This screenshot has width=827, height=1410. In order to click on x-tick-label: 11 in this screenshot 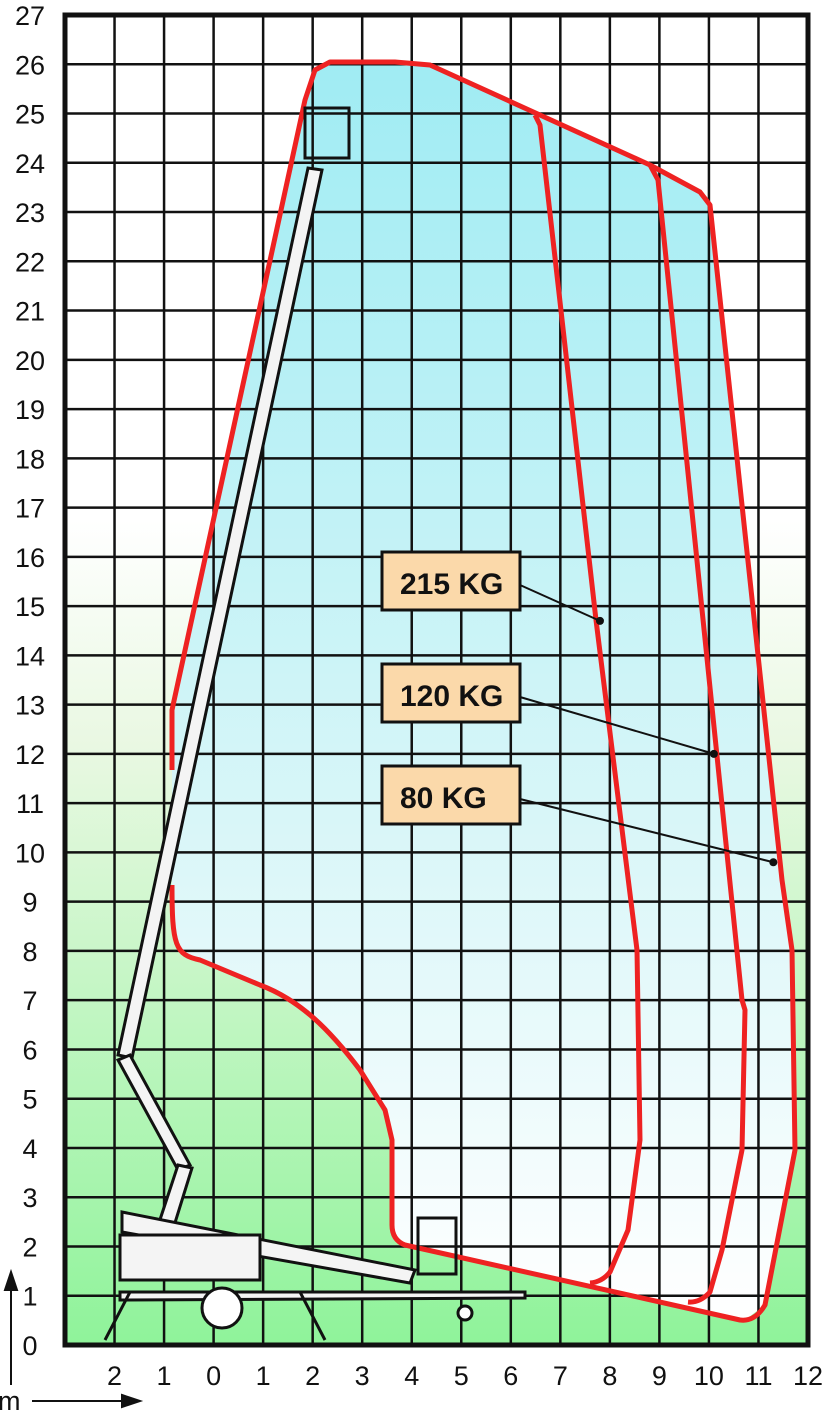, I will do `click(758, 1376)`.